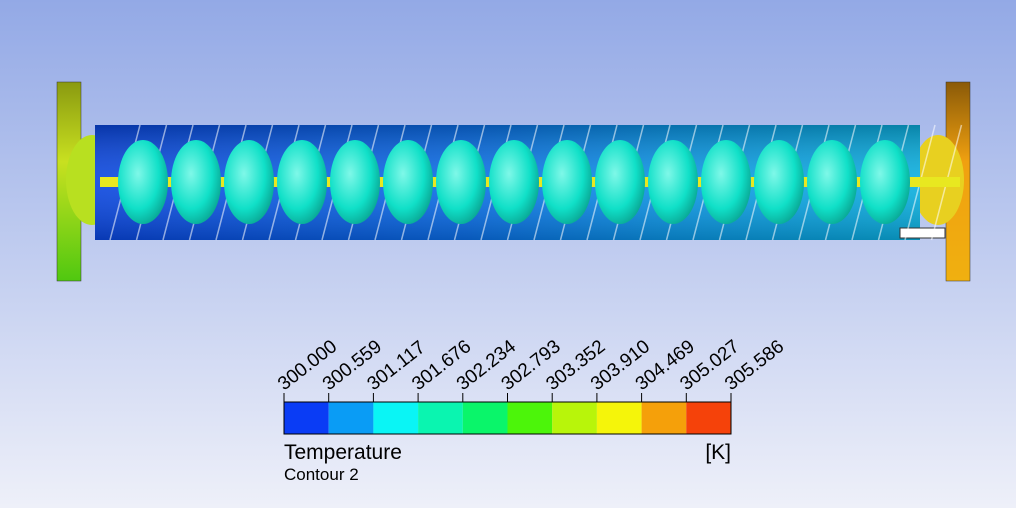 The width and height of the screenshot is (1016, 508). I want to click on spheres, so click(514, 182).